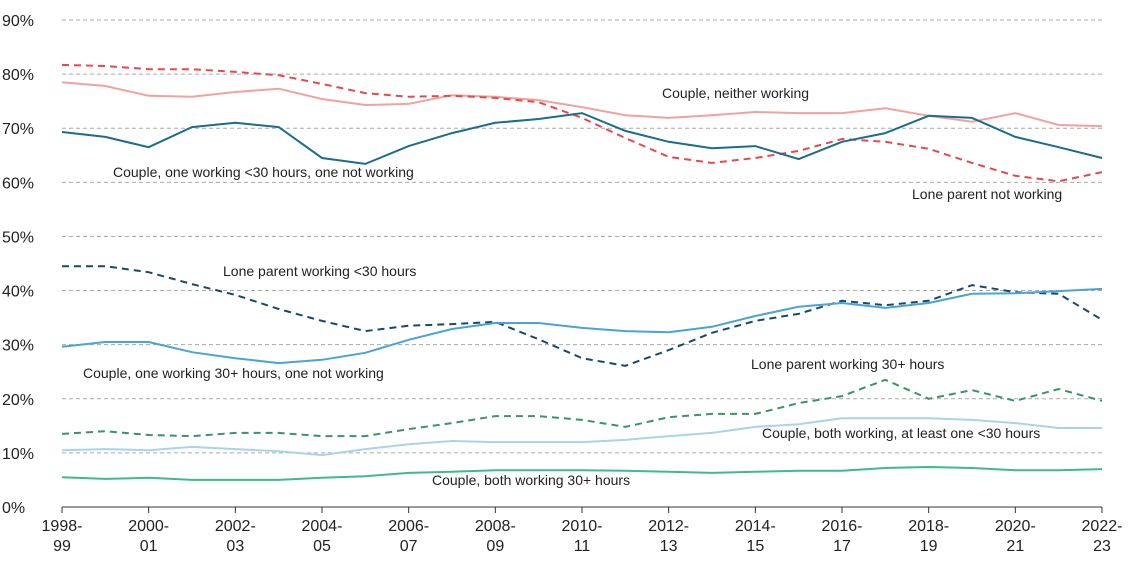  I want to click on x-tick-label: 2012-13, so click(668, 536).